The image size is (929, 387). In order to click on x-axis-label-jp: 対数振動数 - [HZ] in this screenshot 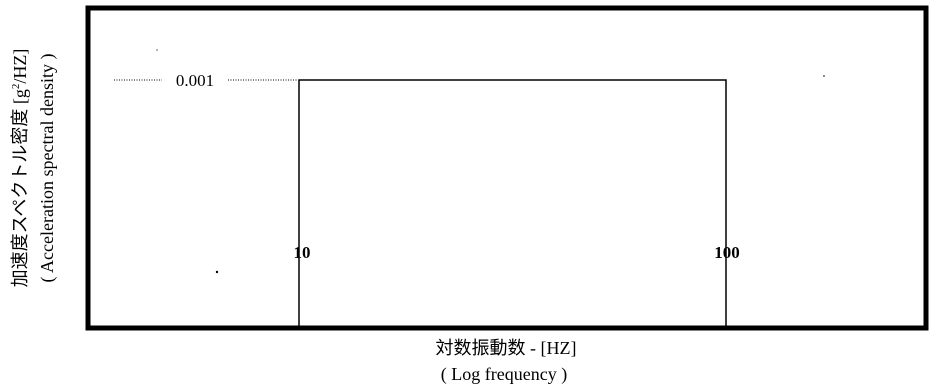, I will do `click(506, 348)`.